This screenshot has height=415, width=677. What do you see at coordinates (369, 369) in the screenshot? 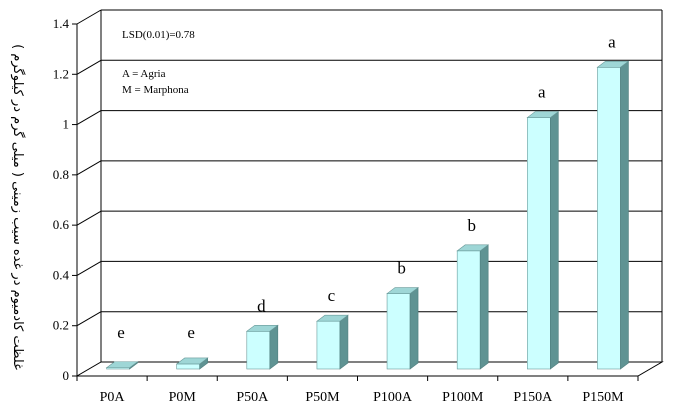
I see `chart-floor` at bounding box center [369, 369].